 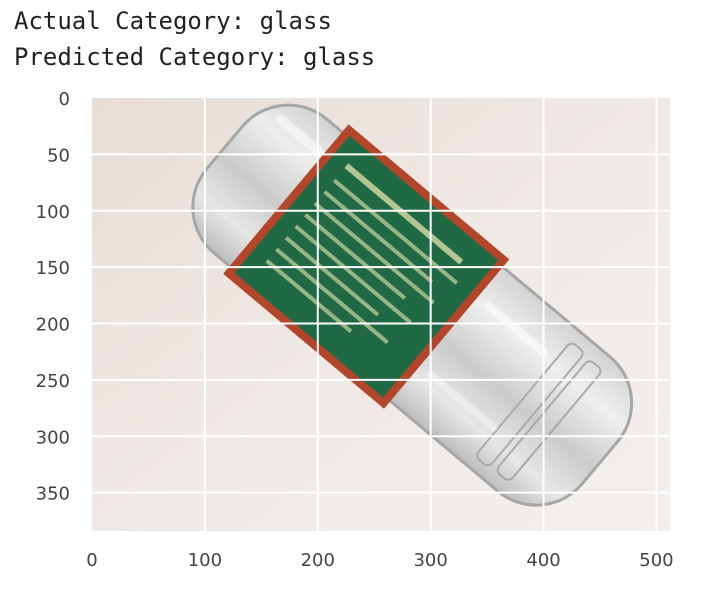 I want to click on predicted-category-line: Predicted Category: glass, so click(x=194, y=57).